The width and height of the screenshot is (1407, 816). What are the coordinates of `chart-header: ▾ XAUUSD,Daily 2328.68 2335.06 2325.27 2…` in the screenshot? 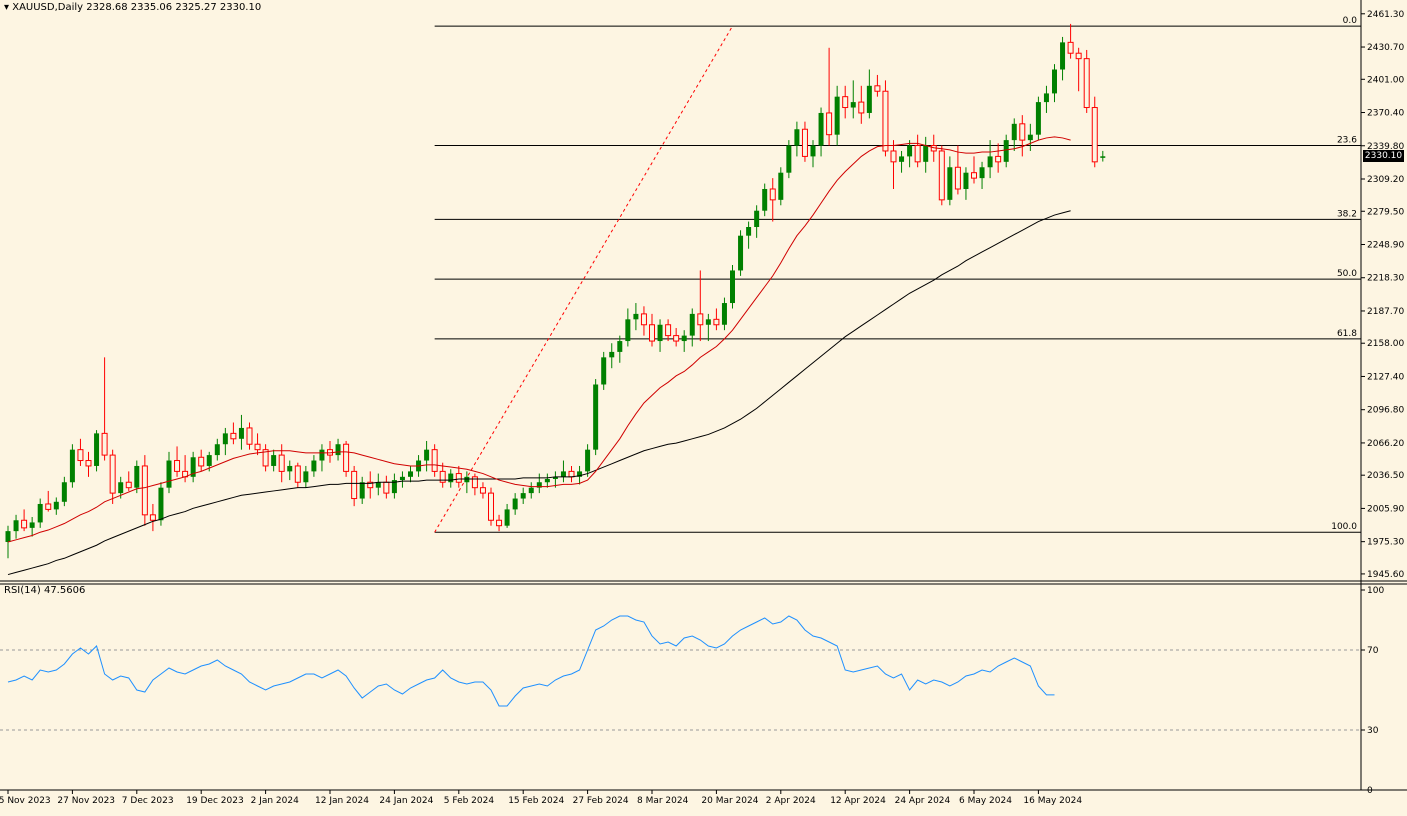 It's located at (132, 7).